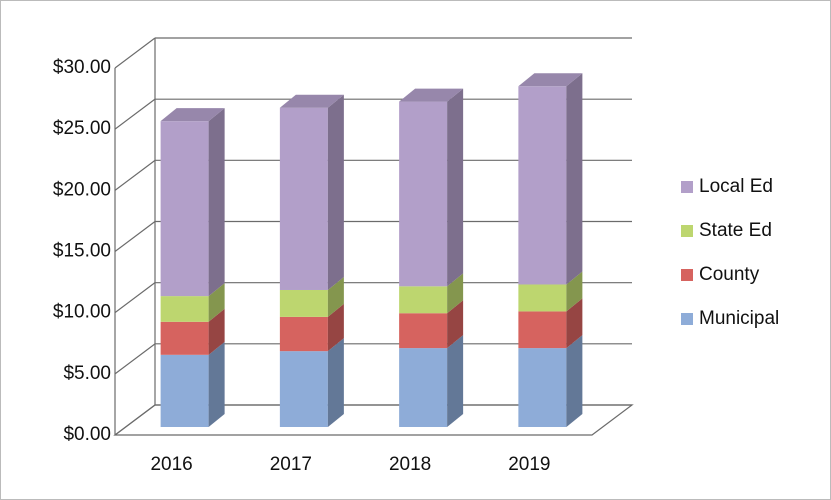 The height and width of the screenshot is (500, 831). What do you see at coordinates (82, 312) in the screenshot?
I see `y-tick-label: $10.00` at bounding box center [82, 312].